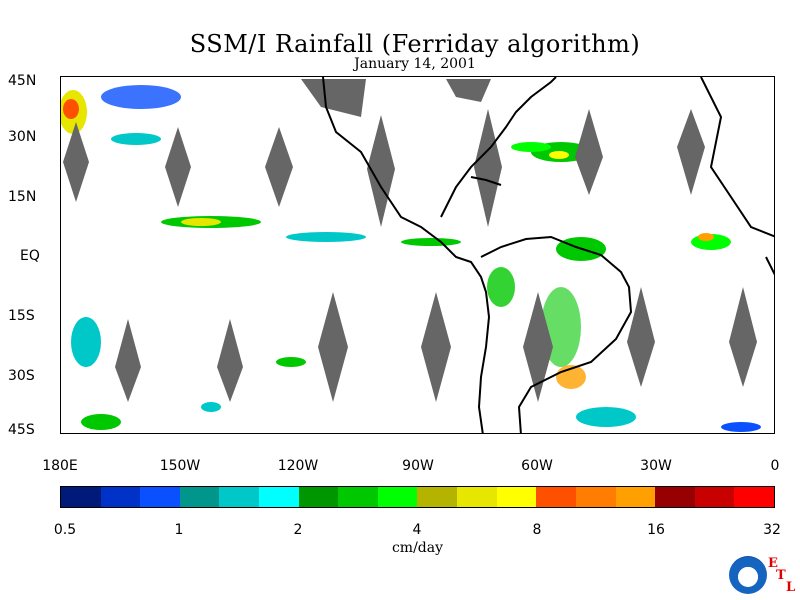 The image size is (800, 600). Describe the element at coordinates (415, 44) in the screenshot. I see `map-title: SSM/I Rainfall (Ferriday algorithm)` at that location.